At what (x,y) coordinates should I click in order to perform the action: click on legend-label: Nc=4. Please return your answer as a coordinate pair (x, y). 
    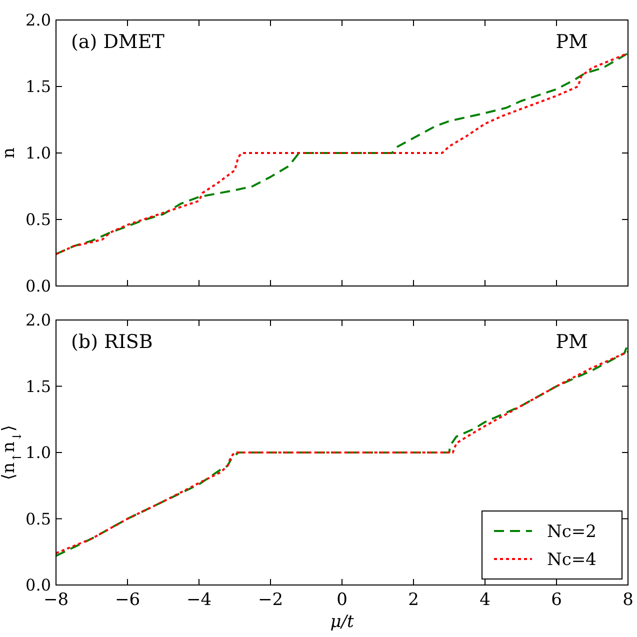
    Looking at the image, I should click on (571, 560).